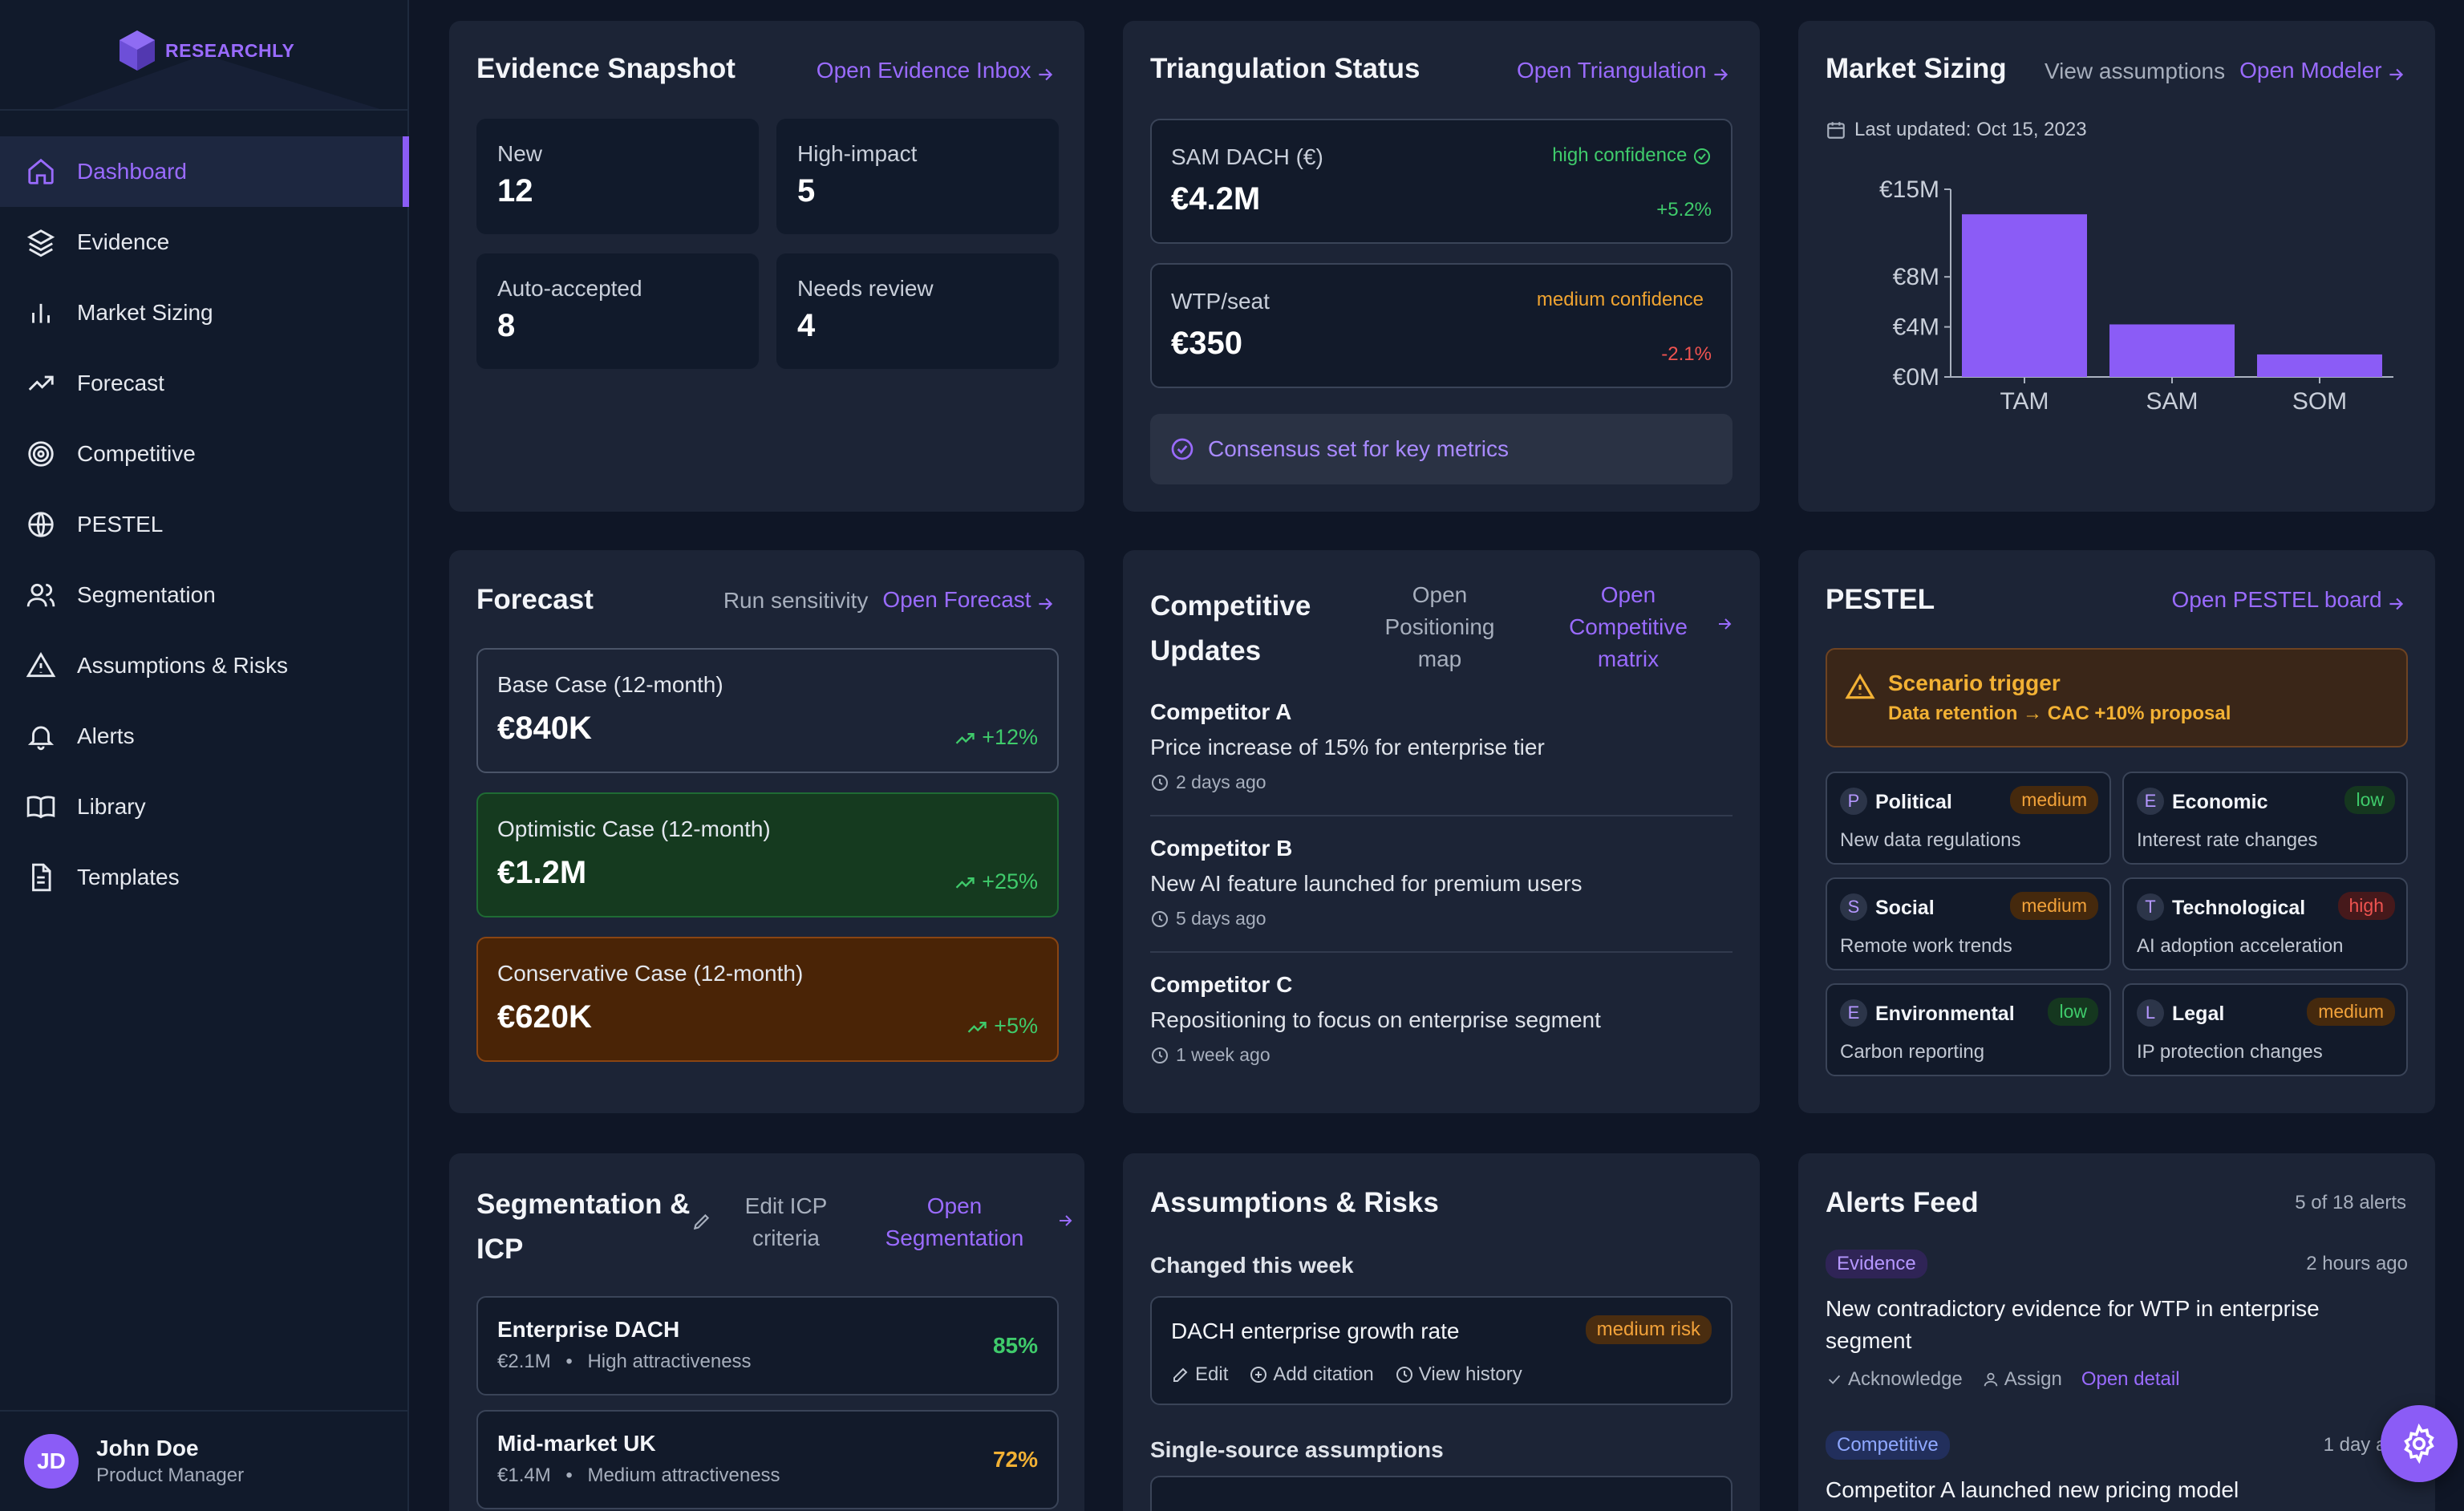 Image resolution: width=2464 pixels, height=1511 pixels. I want to click on nav-item-forecast: Forecast, so click(204, 383).